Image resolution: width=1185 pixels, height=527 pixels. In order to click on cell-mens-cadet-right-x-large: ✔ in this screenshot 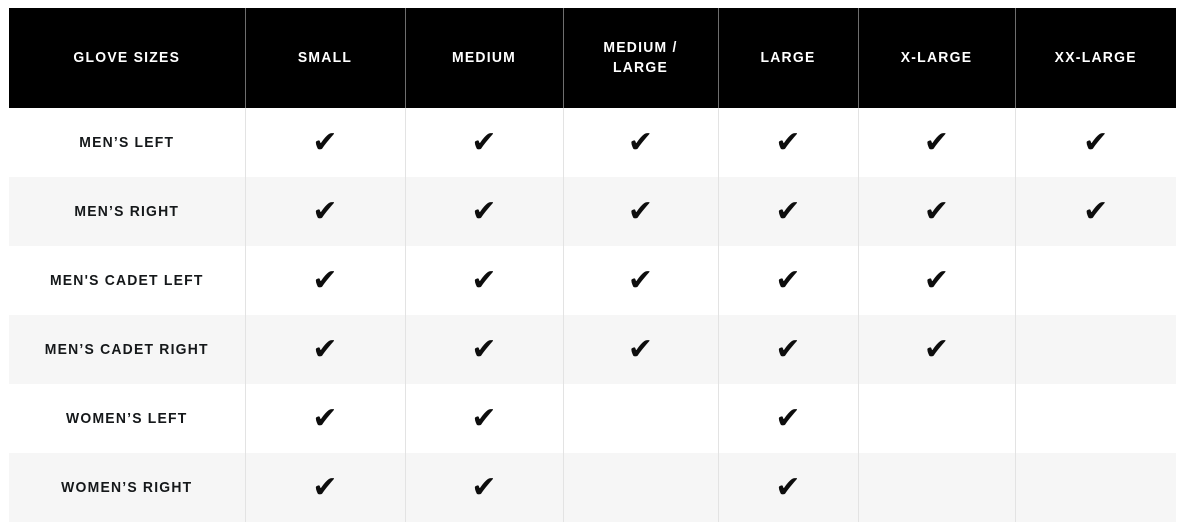, I will do `click(936, 349)`.